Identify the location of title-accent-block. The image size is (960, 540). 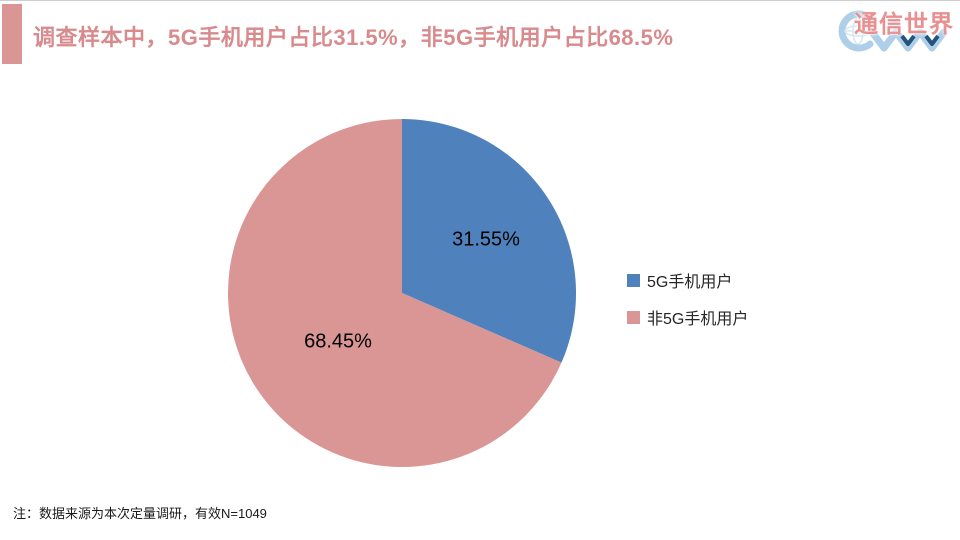
(12, 34).